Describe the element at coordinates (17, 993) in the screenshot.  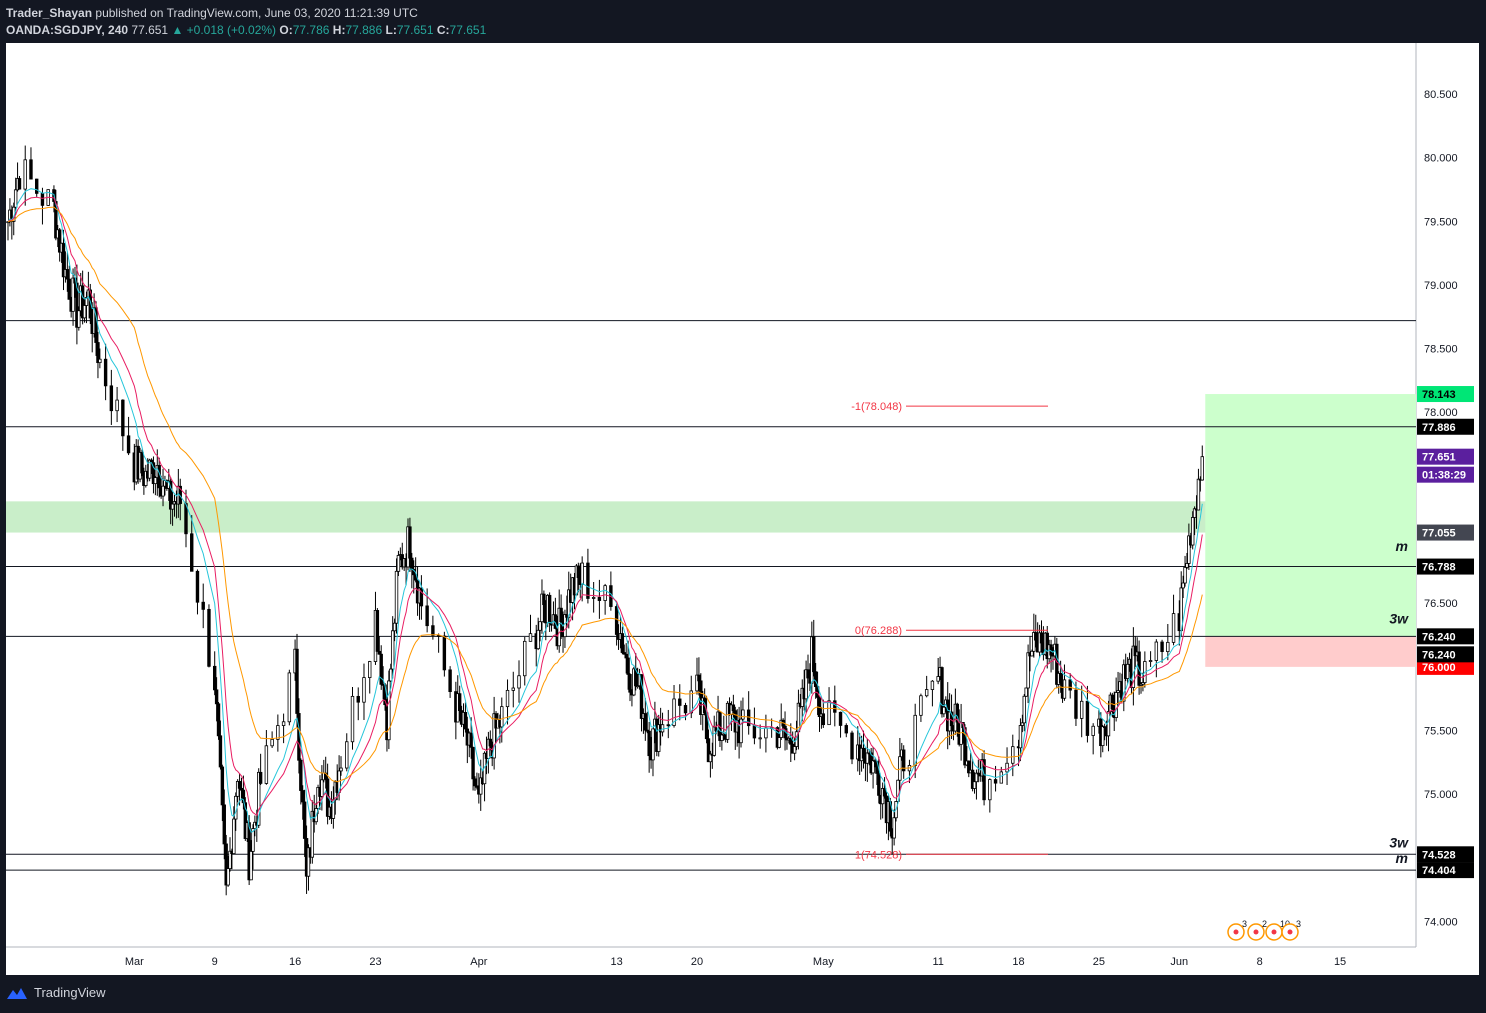
I see `tradingview-logo-icon` at that location.